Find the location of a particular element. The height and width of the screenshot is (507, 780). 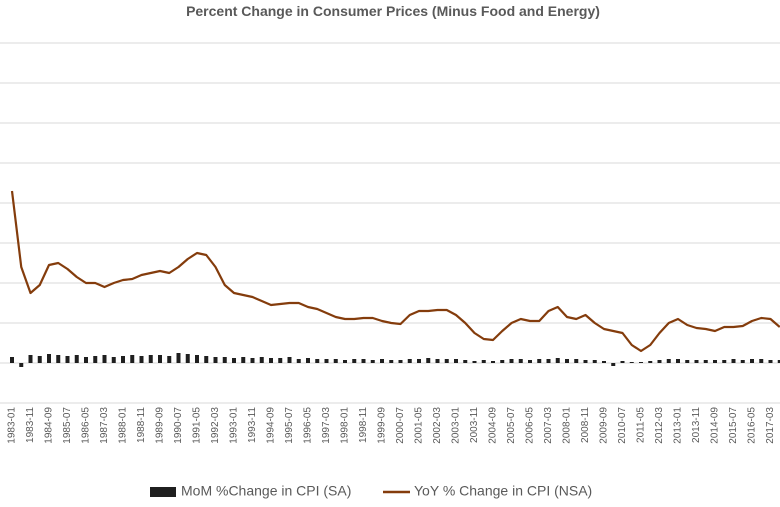

x-tick-label: 2016-05 is located at coordinates (752, 425).